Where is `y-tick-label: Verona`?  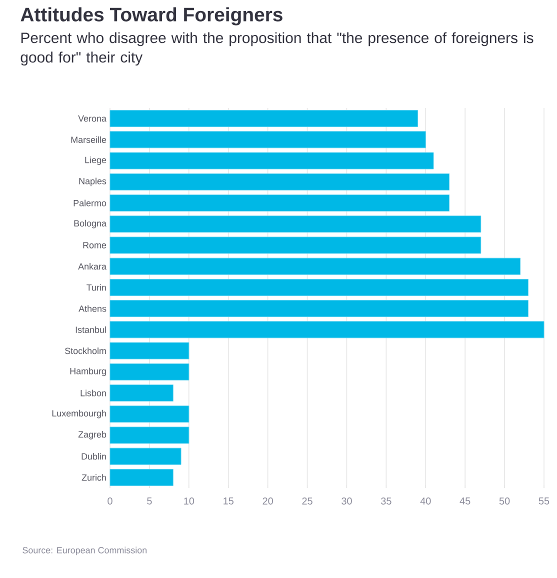 y-tick-label: Verona is located at coordinates (92, 118).